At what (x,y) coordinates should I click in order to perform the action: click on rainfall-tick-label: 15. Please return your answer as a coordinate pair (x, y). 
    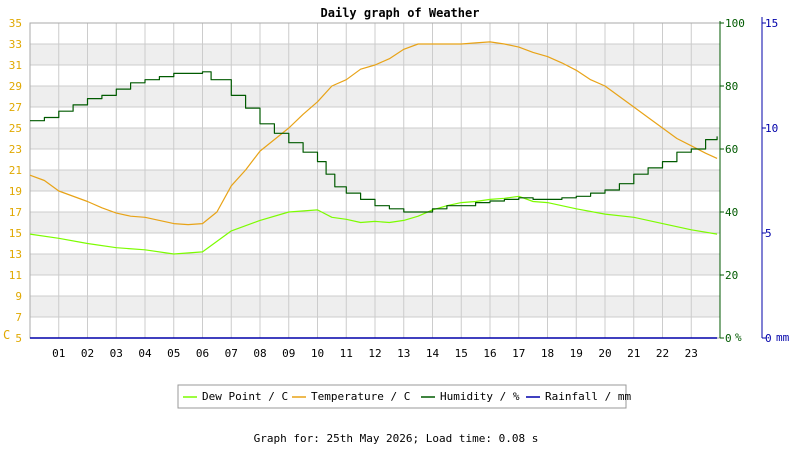
    Looking at the image, I should click on (771, 23).